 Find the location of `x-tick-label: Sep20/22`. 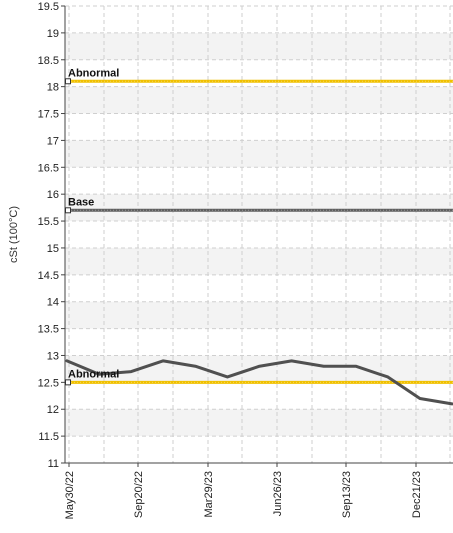

x-tick-label: Sep20/22 is located at coordinates (139, 494).